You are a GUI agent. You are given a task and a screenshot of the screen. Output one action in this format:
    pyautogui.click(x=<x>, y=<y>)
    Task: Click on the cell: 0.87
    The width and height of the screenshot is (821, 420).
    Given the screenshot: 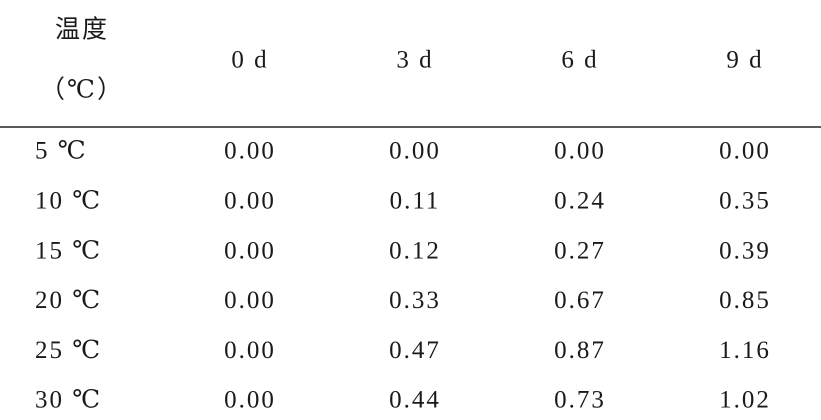 What is the action you would take?
    pyautogui.click(x=580, y=350)
    